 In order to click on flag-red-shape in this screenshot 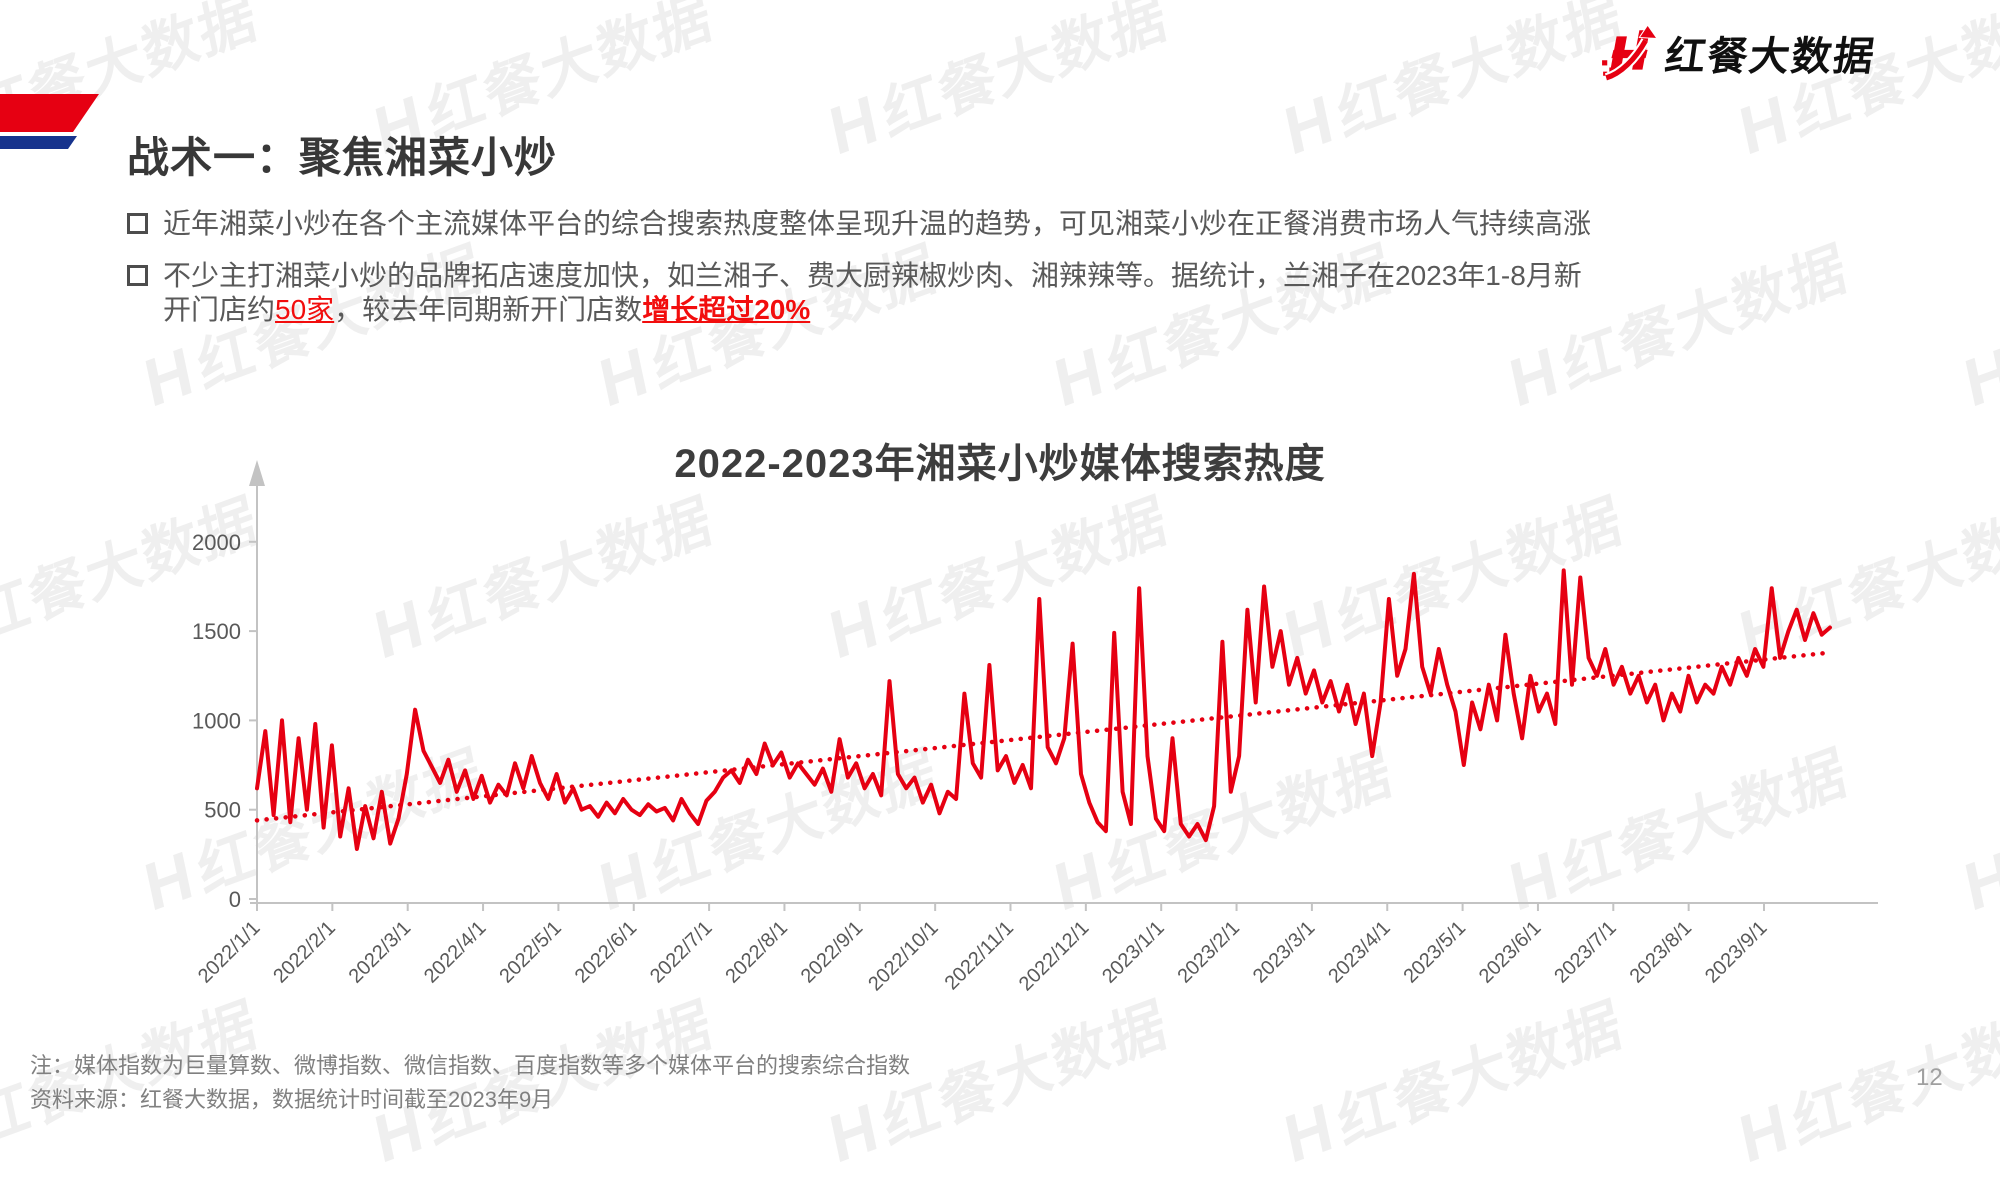, I will do `click(49, 113)`.